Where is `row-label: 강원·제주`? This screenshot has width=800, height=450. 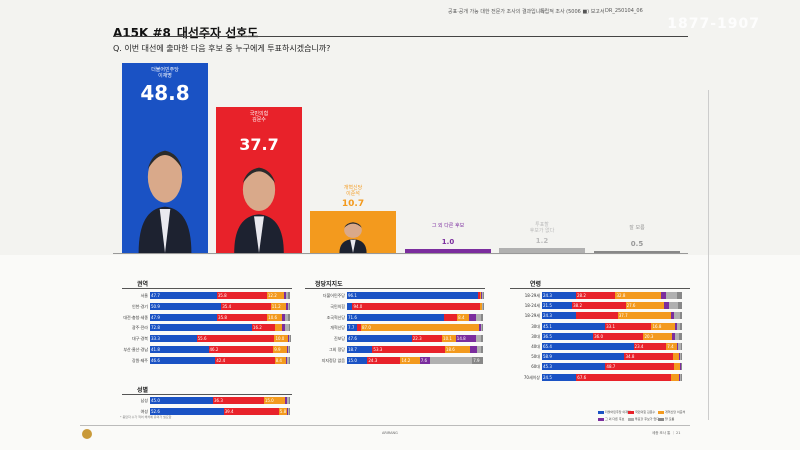 row-label: 강원·제주 is located at coordinates (140, 360).